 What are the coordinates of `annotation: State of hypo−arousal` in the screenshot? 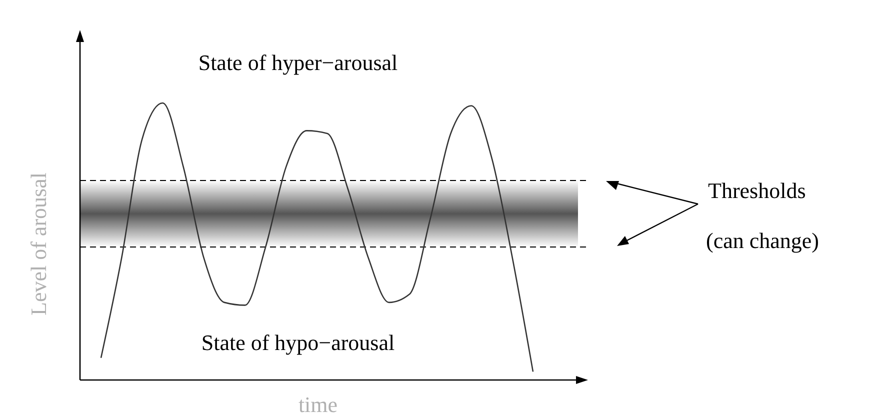 It's located at (298, 342).